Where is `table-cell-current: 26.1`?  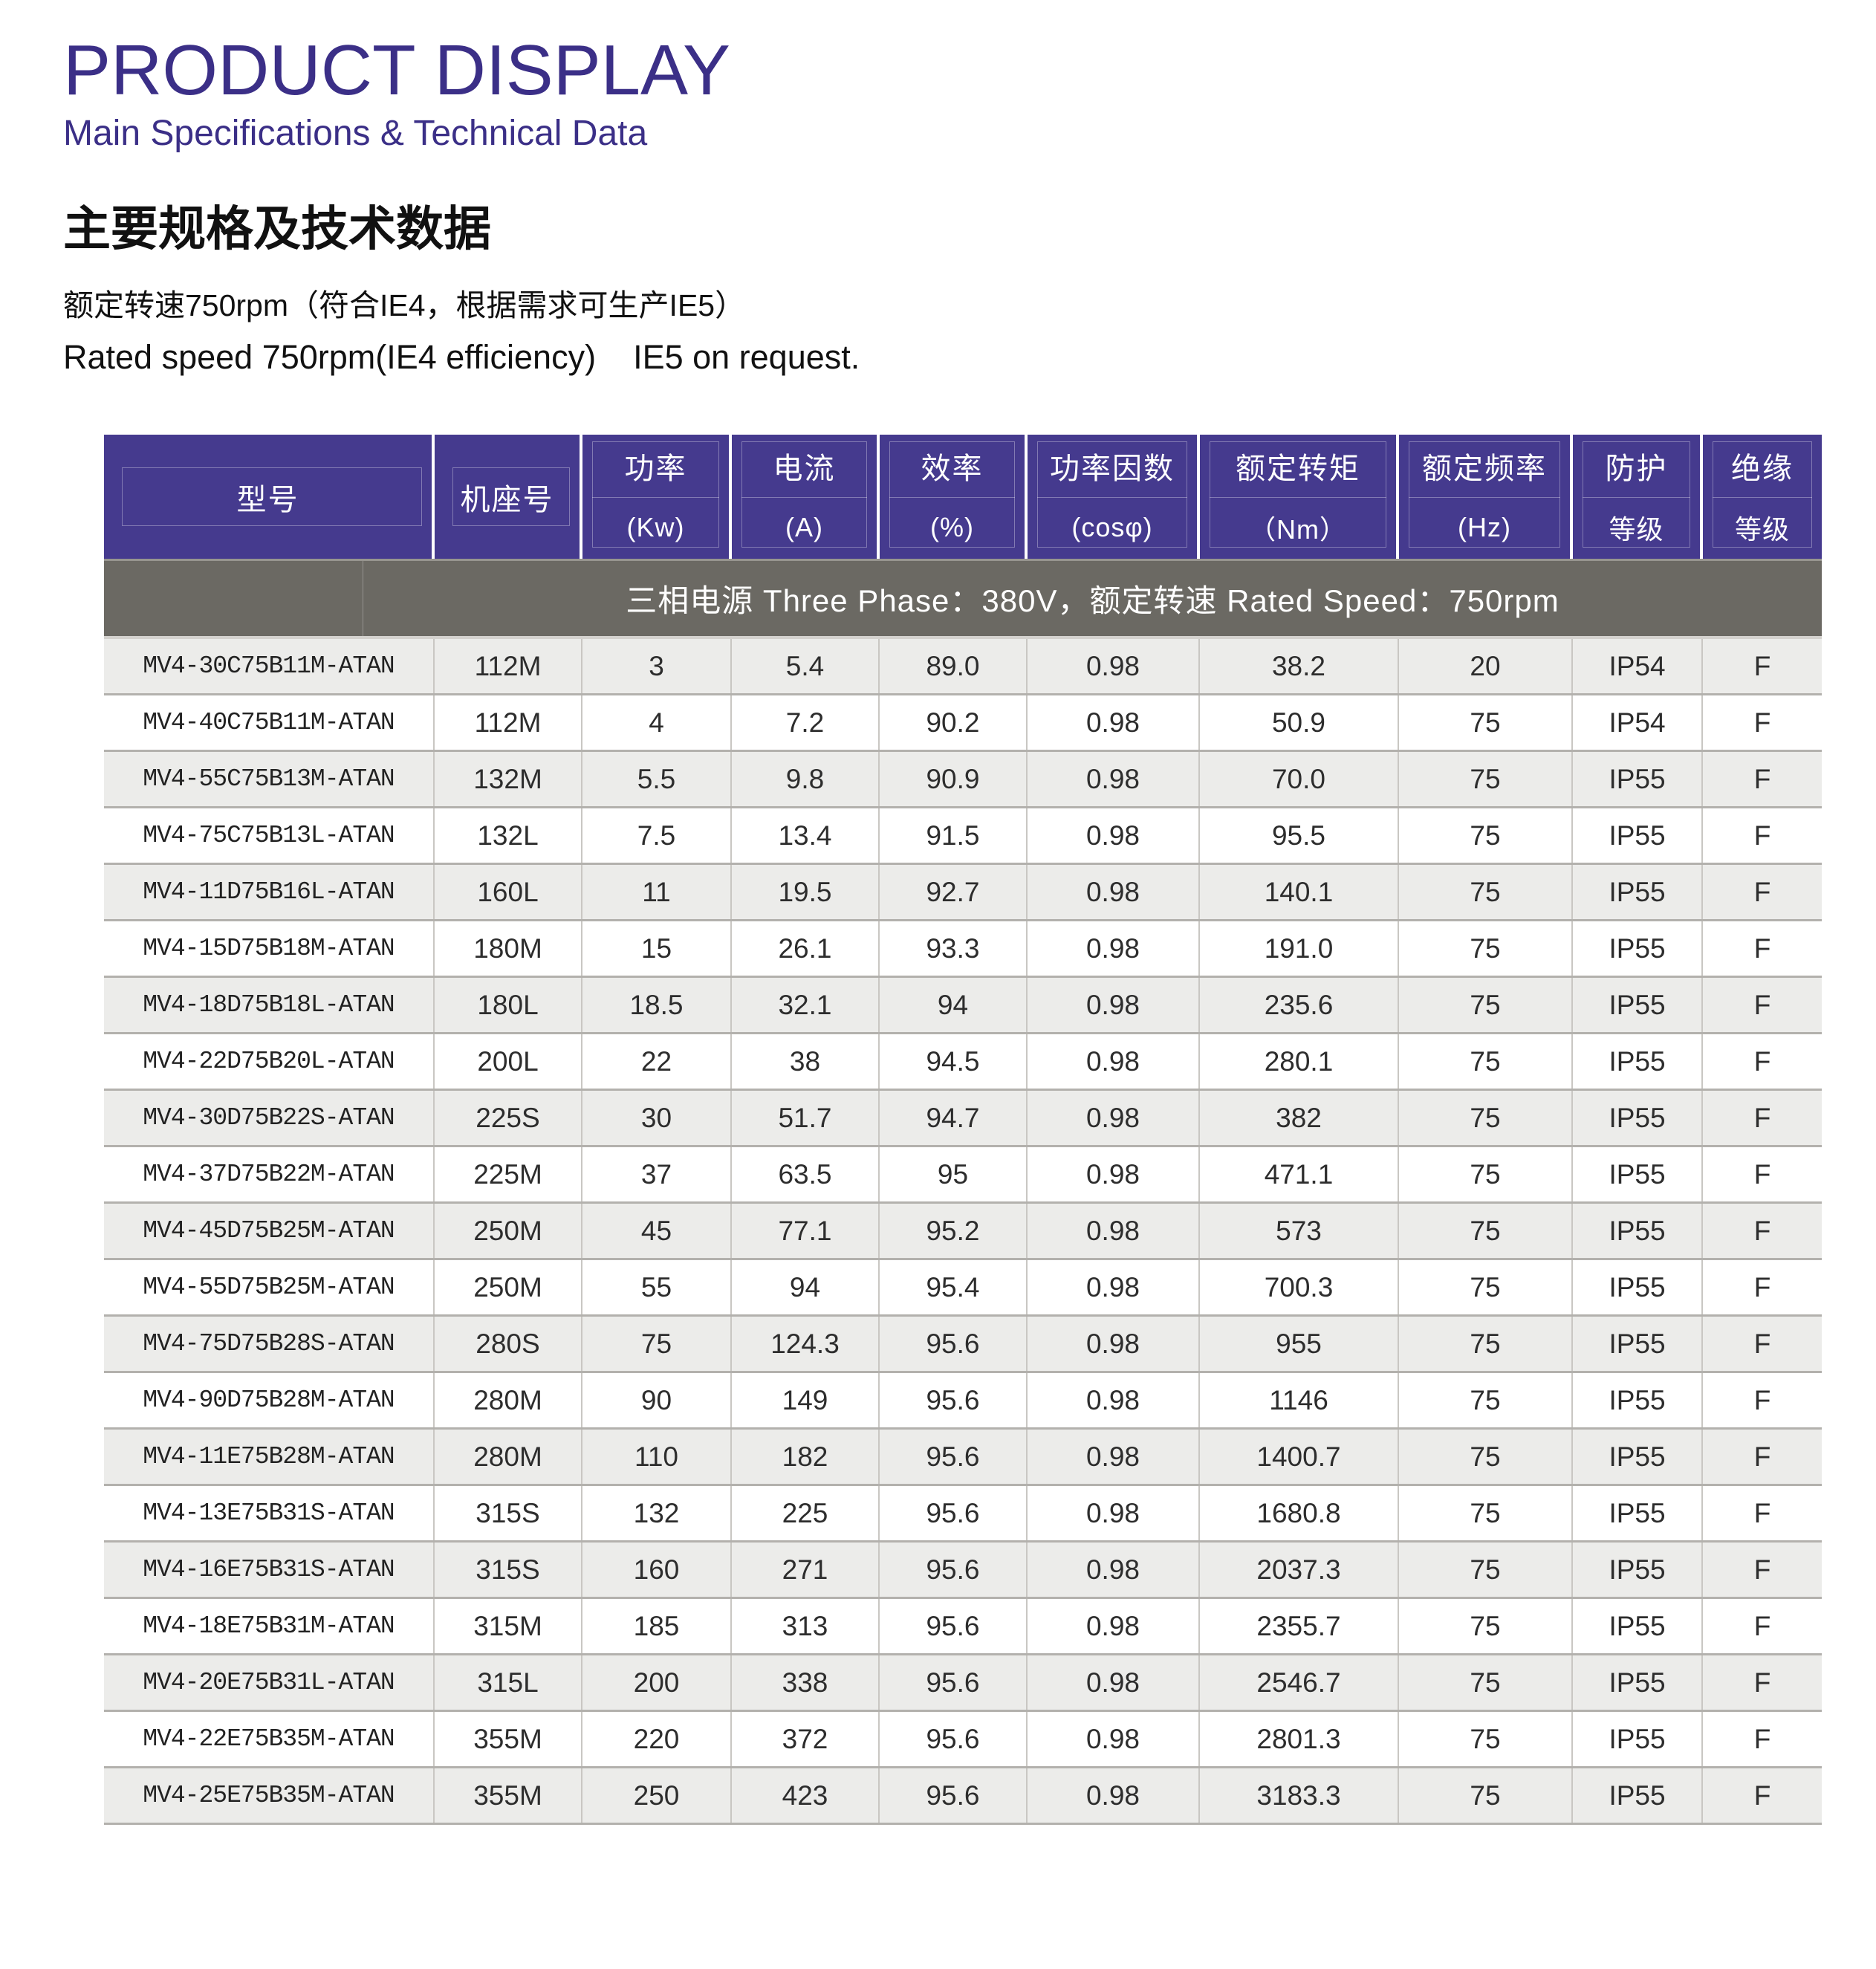
table-cell-current: 26.1 is located at coordinates (806, 948).